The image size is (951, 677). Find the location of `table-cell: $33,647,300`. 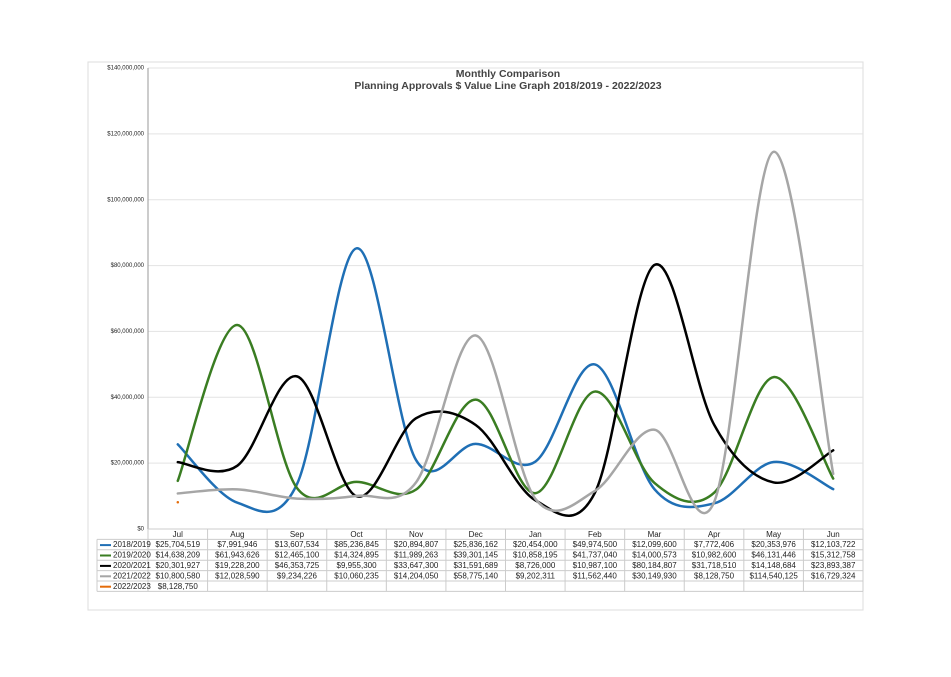

table-cell: $33,647,300 is located at coordinates (416, 565).